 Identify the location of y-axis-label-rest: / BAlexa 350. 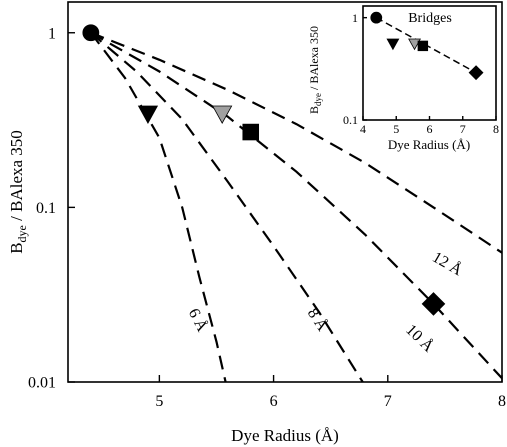
(16, 177).